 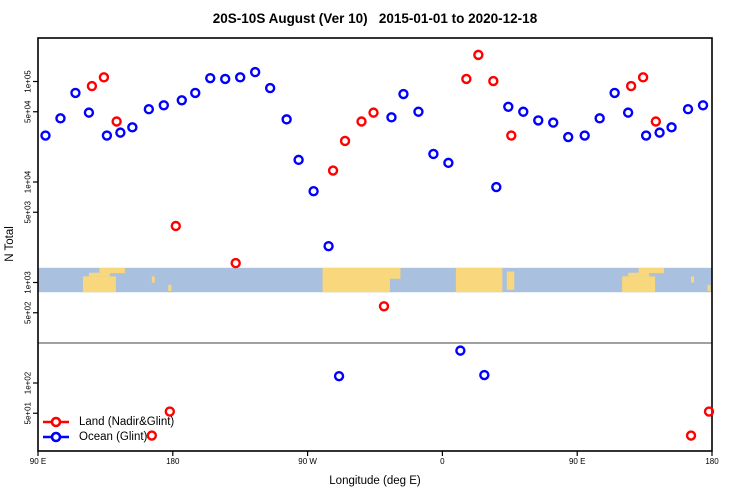 I want to click on y-tick-label: 1e+04, so click(x=28, y=181).